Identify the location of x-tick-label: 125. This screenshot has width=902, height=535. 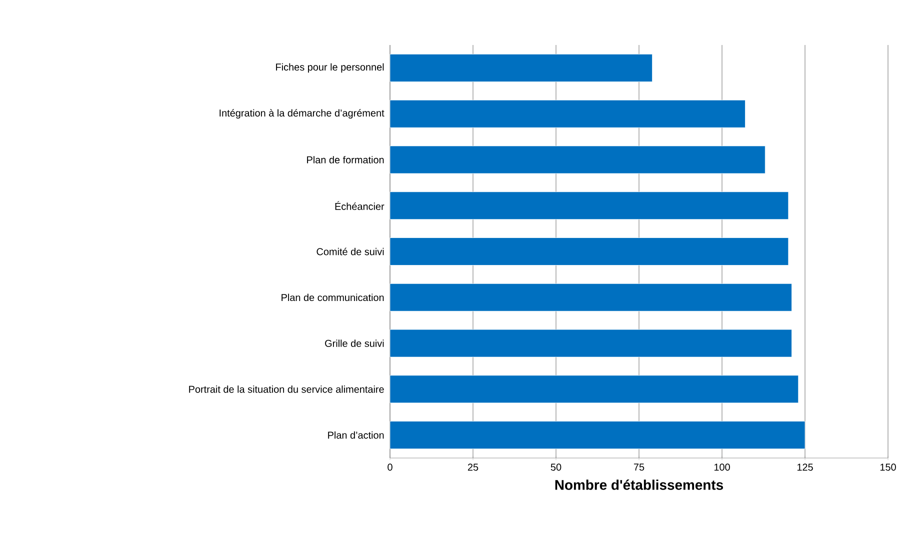
(805, 467).